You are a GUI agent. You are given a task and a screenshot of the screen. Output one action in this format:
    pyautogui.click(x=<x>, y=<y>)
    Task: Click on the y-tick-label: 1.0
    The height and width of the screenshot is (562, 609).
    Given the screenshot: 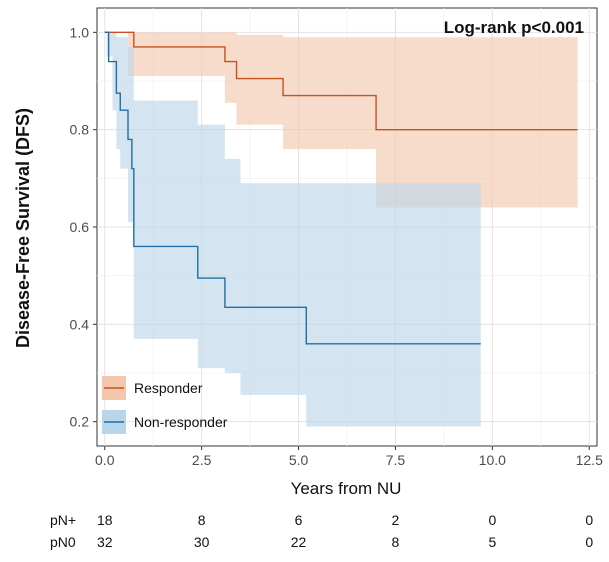 What is the action you would take?
    pyautogui.click(x=80, y=32)
    